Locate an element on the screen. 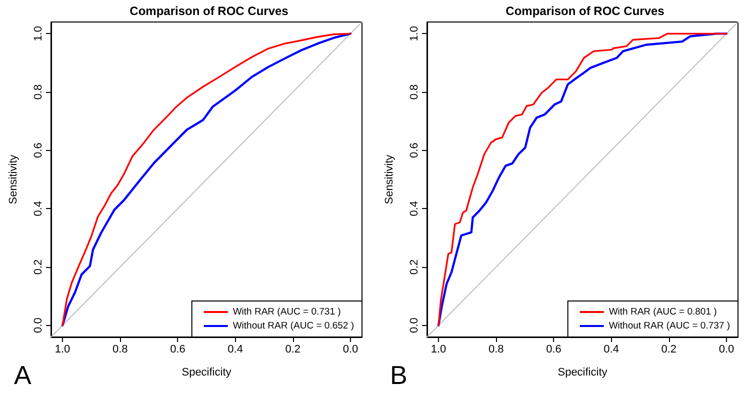 The width and height of the screenshot is (753, 394). text: A is located at coordinates (23, 375).